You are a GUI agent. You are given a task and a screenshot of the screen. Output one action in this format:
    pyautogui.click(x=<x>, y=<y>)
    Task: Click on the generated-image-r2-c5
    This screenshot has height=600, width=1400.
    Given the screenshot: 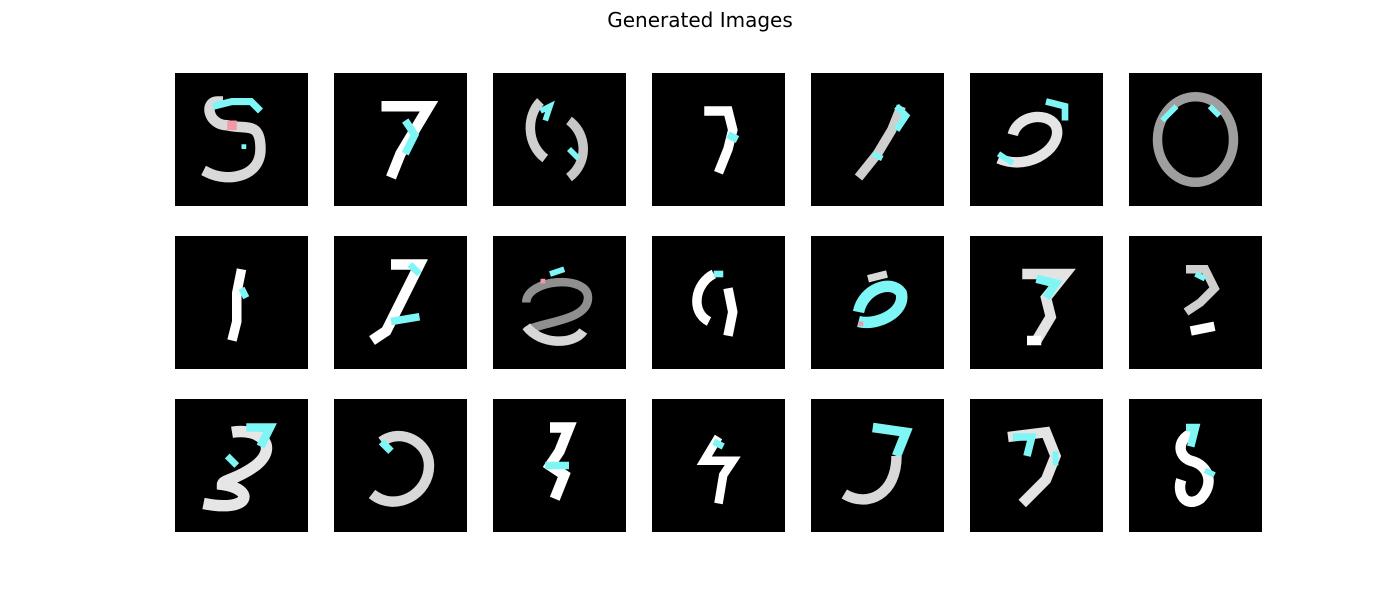 What is the action you would take?
    pyautogui.click(x=877, y=302)
    